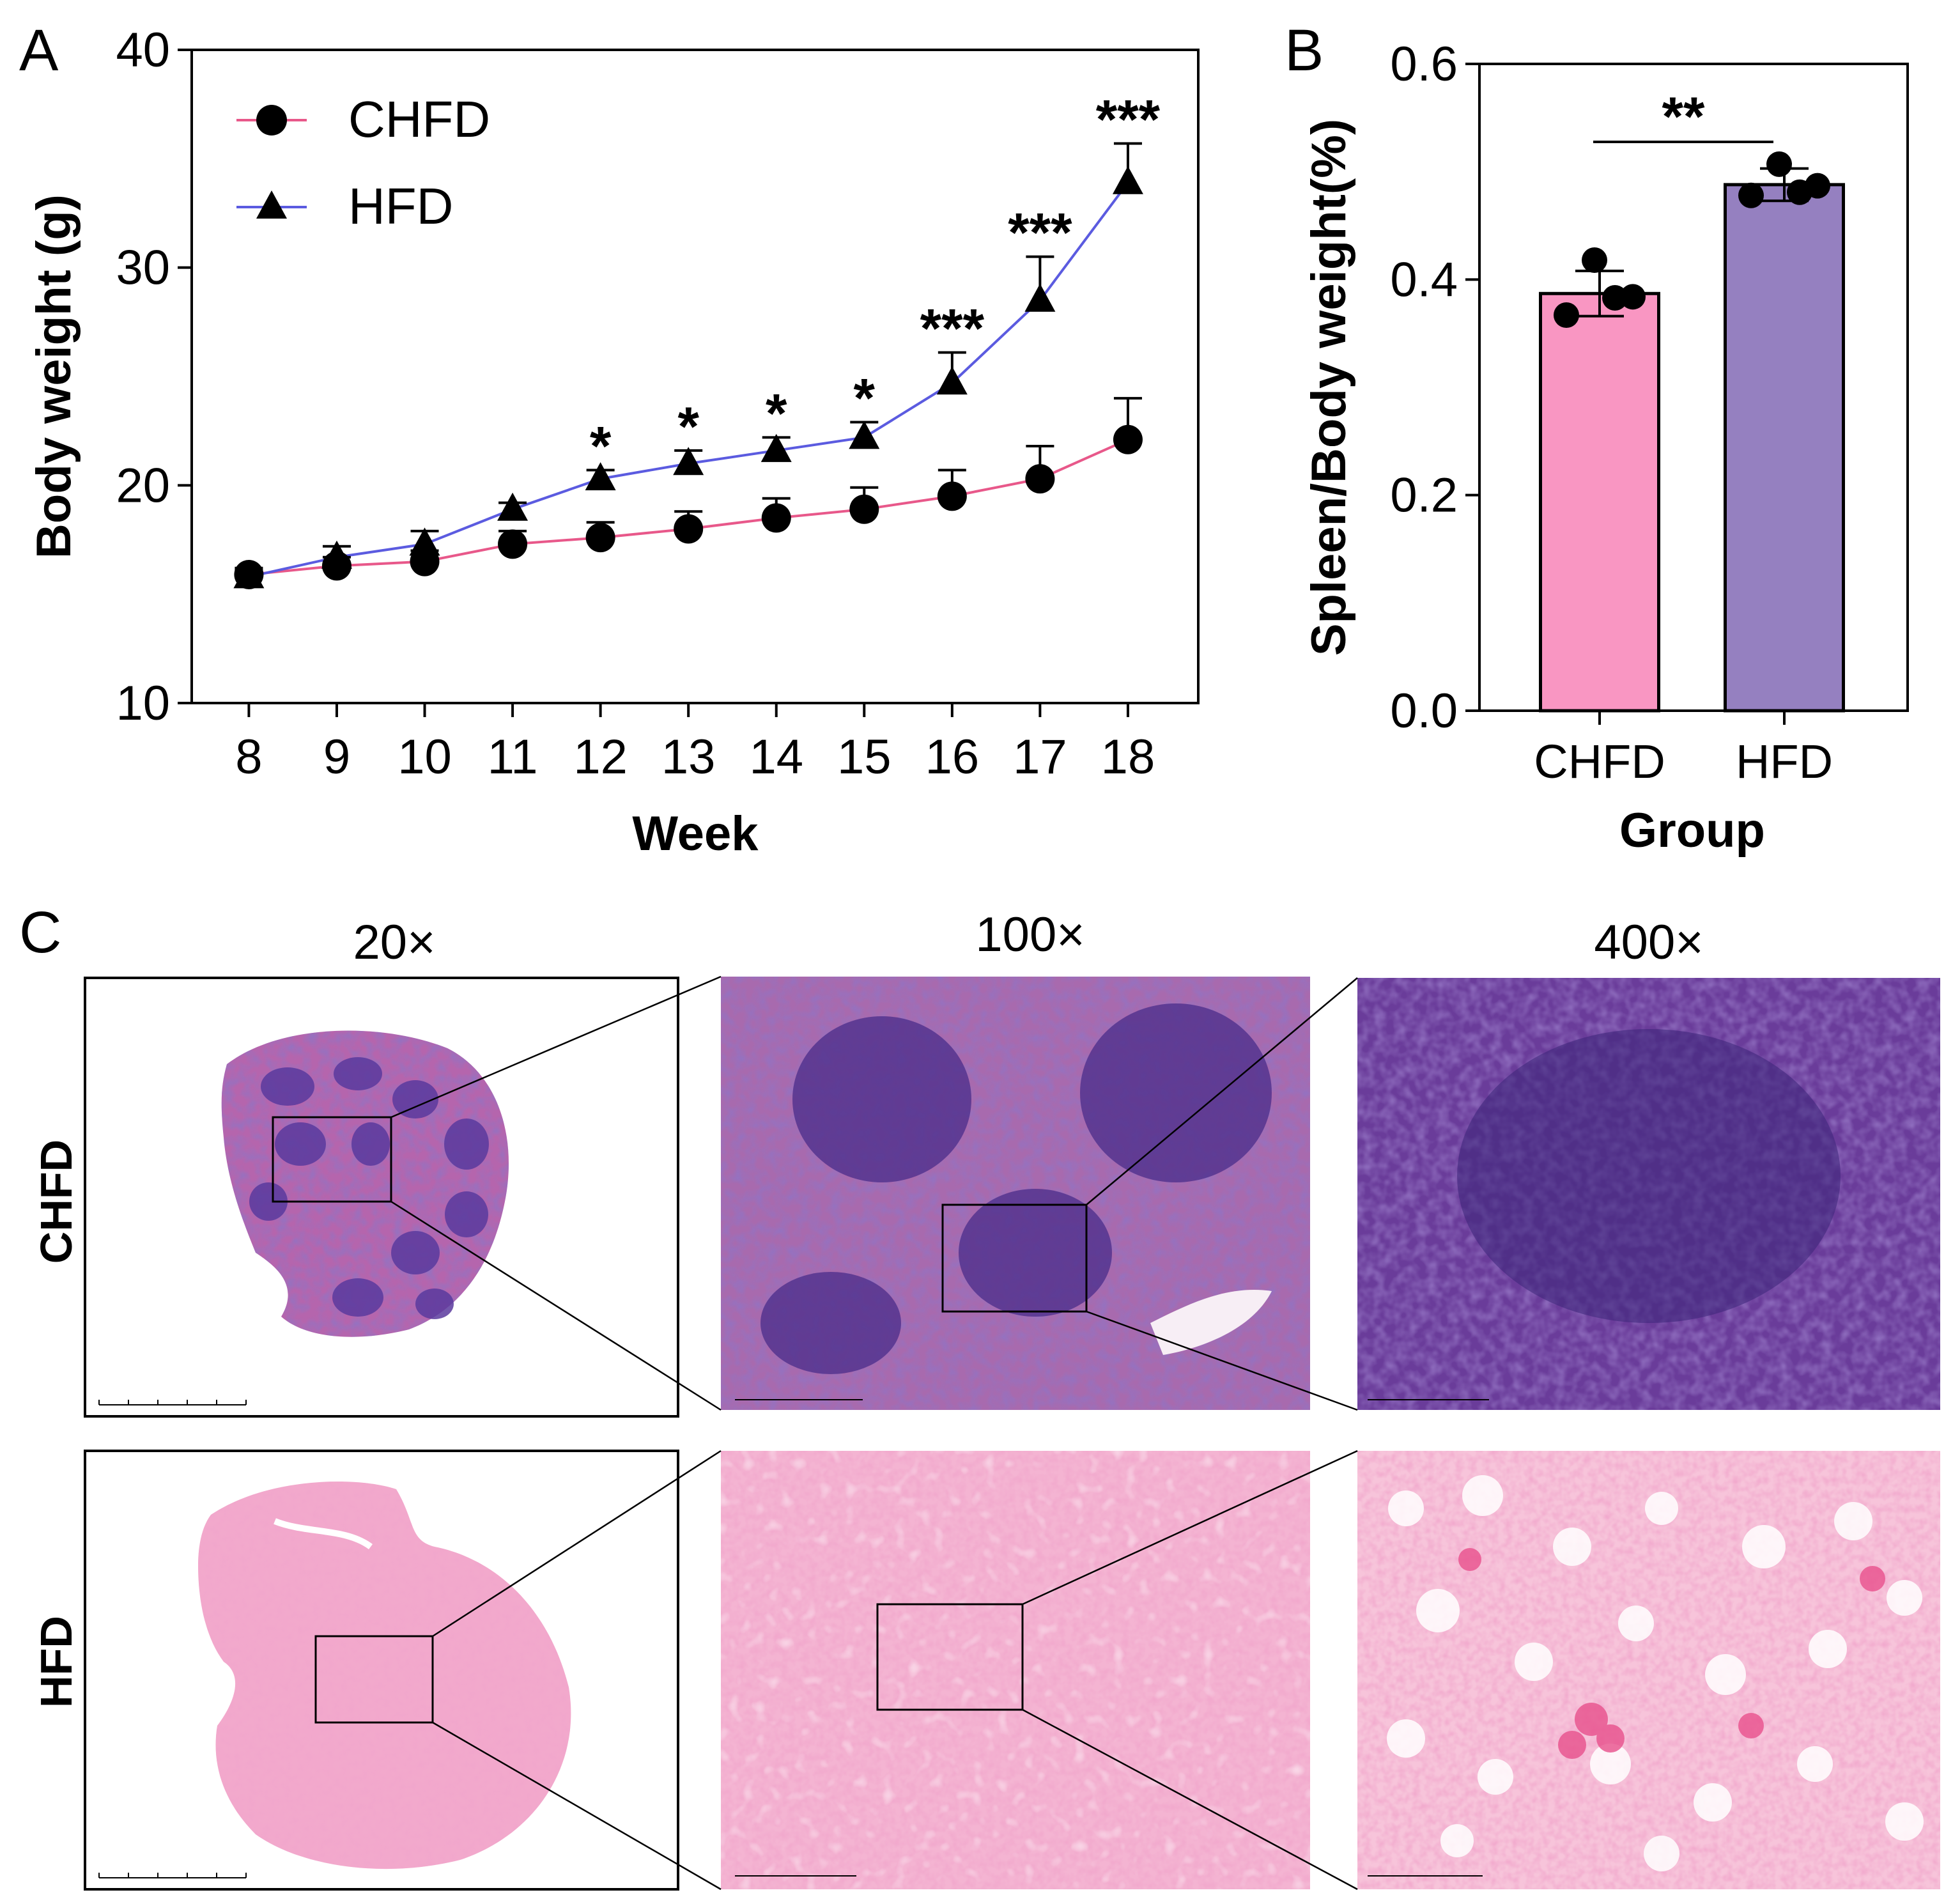  Describe the element at coordinates (695, 834) in the screenshot. I see `x-axis-label-a: Week` at that location.